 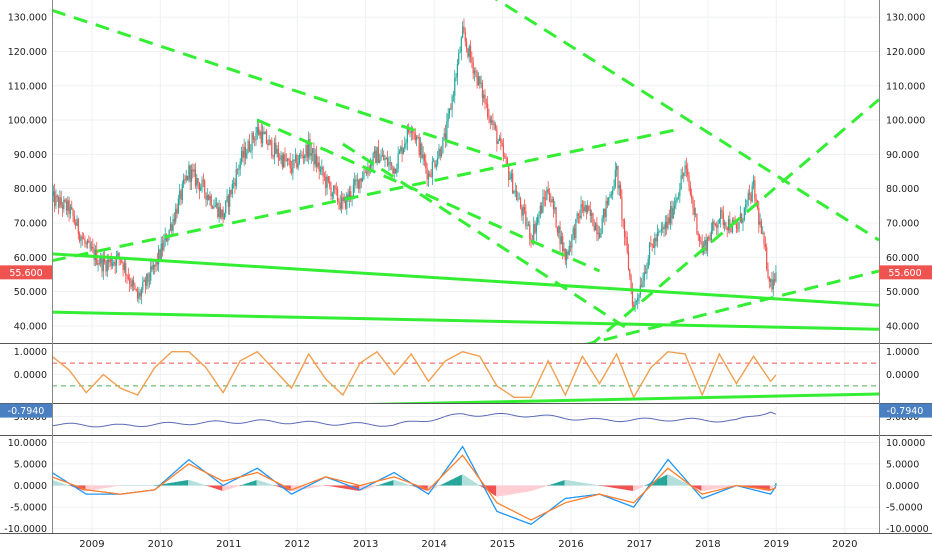 What do you see at coordinates (30, 223) in the screenshot?
I see `price-y-tick-left: 70.000` at bounding box center [30, 223].